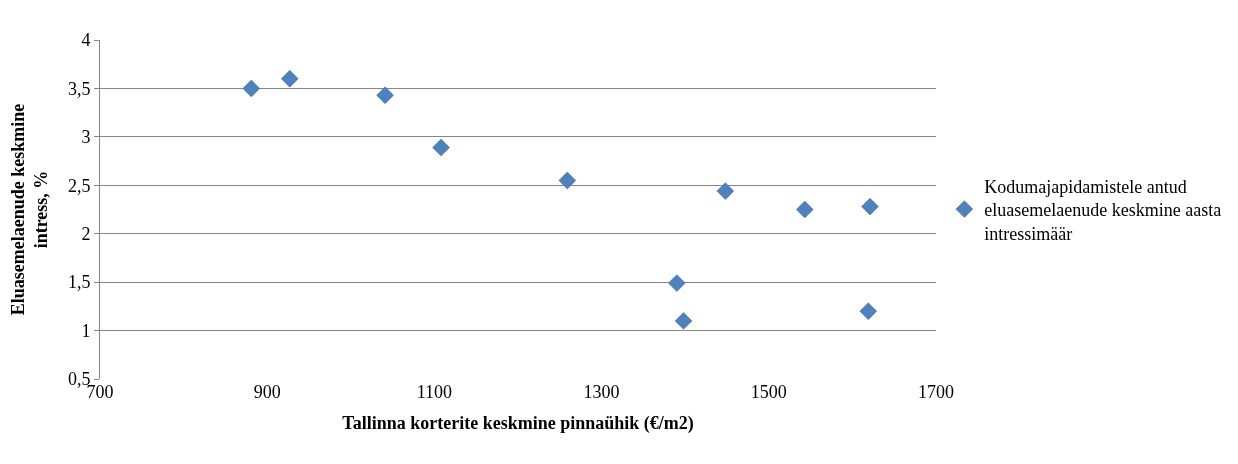 This screenshot has height=464, width=1238. Describe the element at coordinates (86, 330) in the screenshot. I see `y-tick-label: 1` at that location.